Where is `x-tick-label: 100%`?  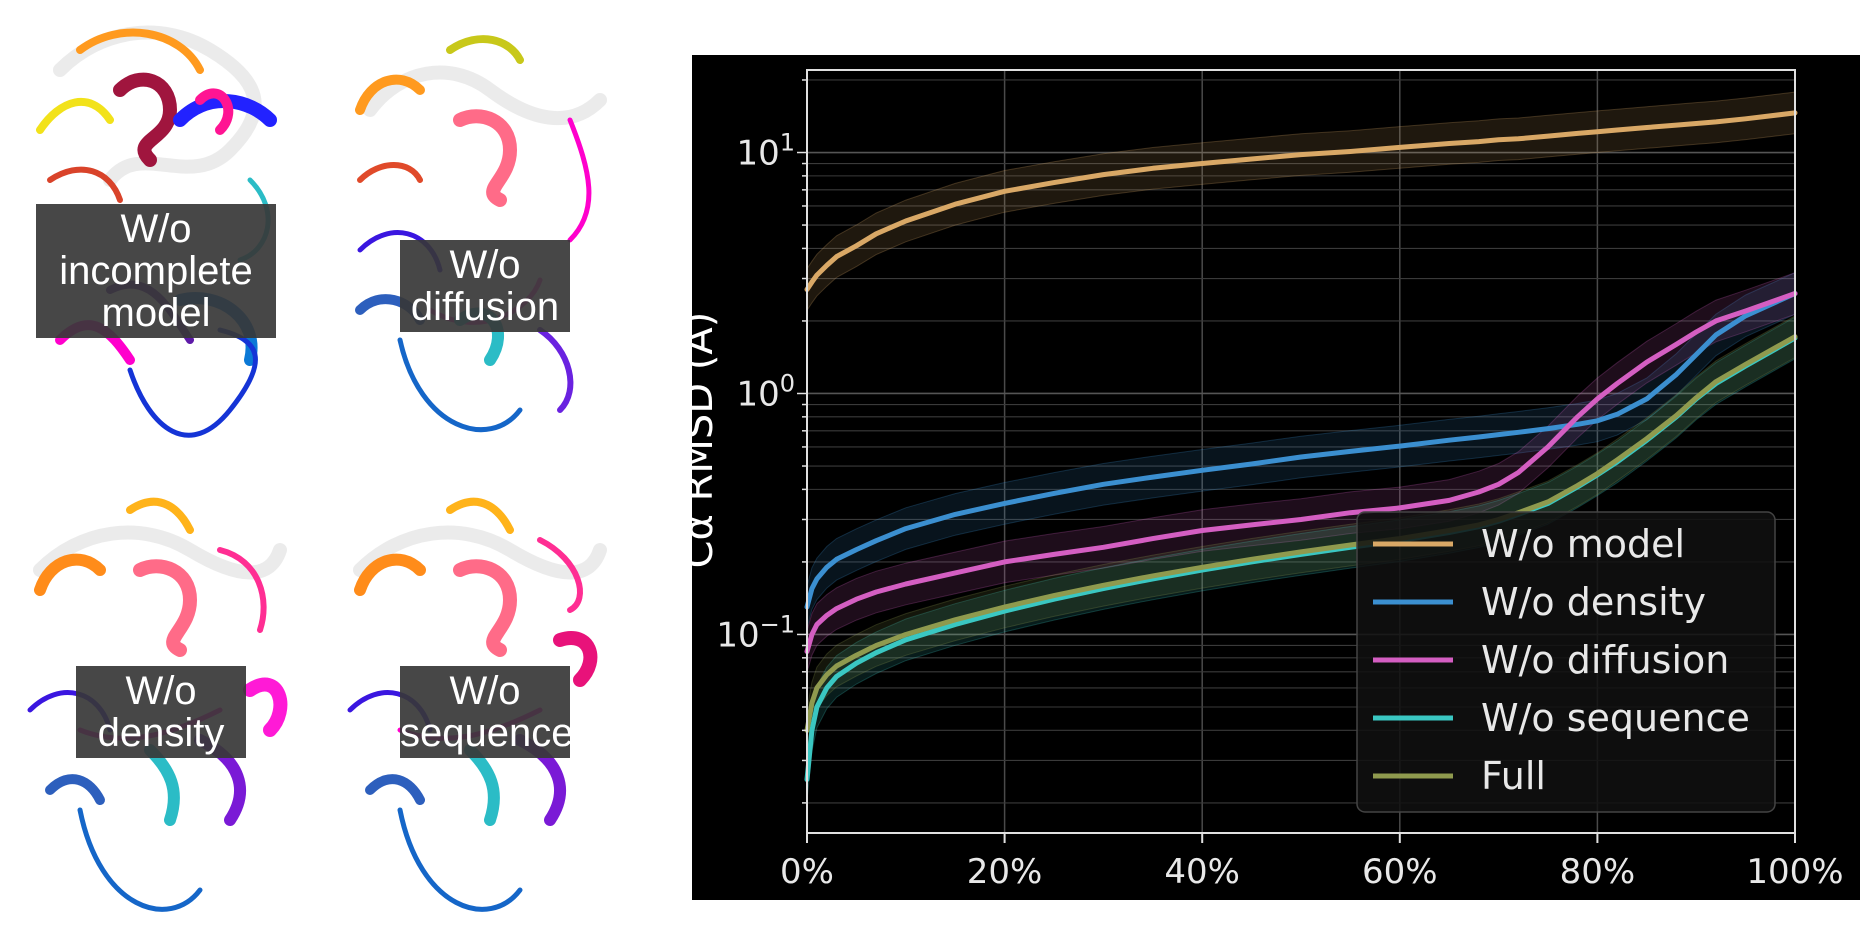 x-tick-label: 100% is located at coordinates (1794, 872).